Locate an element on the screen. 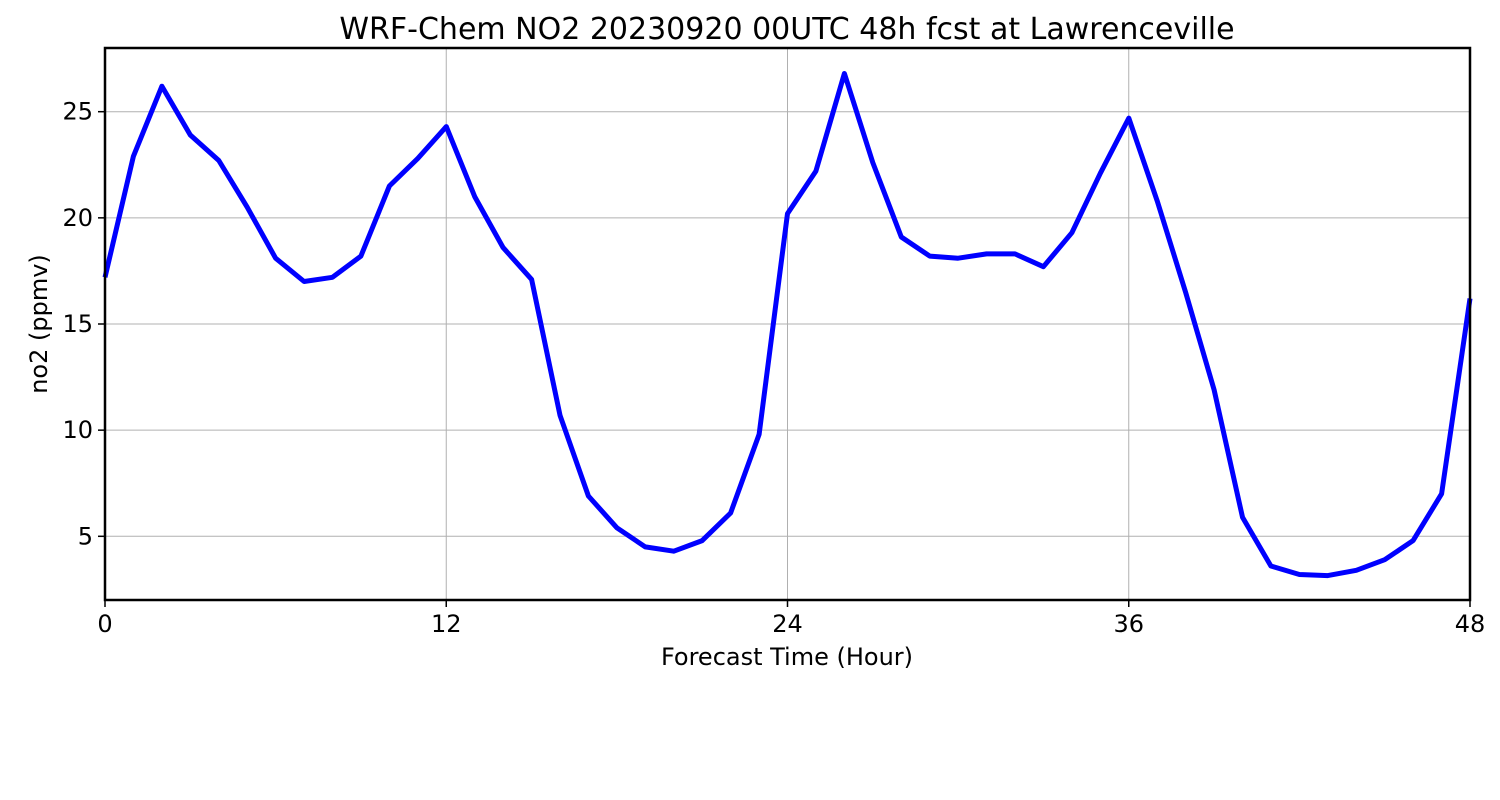 The height and width of the screenshot is (800, 1500). y-tick-label: 15 is located at coordinates (77, 324).